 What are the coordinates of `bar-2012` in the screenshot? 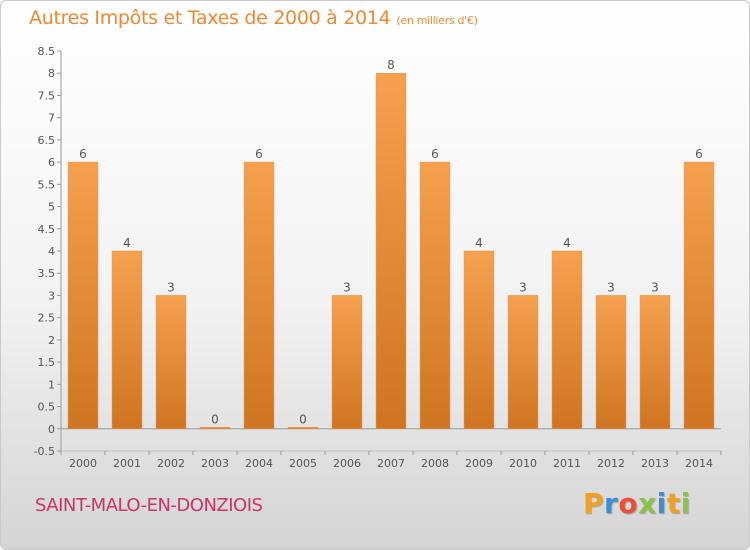 It's located at (611, 362).